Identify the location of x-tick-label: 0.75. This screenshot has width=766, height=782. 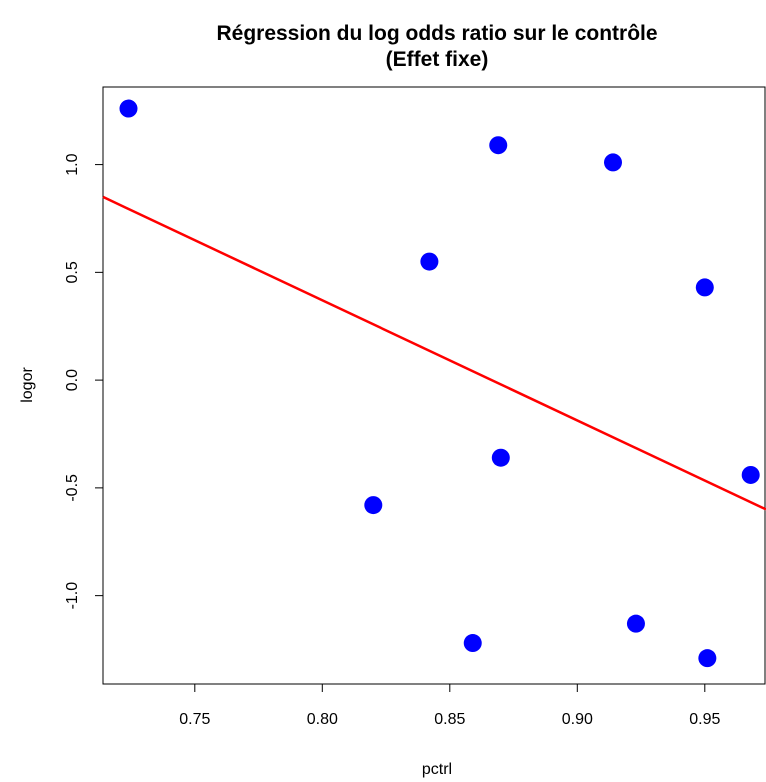
(194, 719).